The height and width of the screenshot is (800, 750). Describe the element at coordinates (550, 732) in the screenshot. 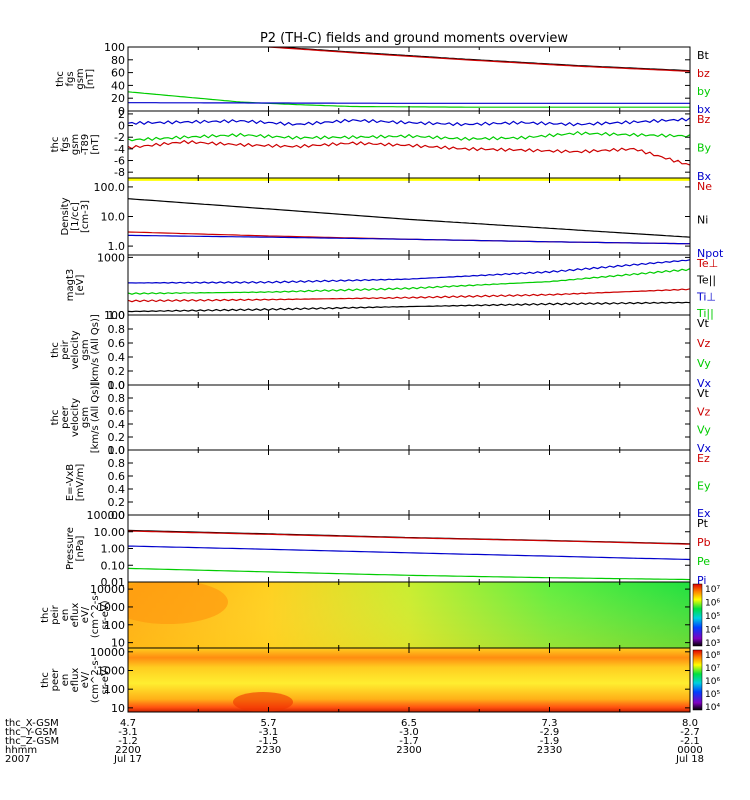

I see `xaxis-tick-label: -2.9` at that location.